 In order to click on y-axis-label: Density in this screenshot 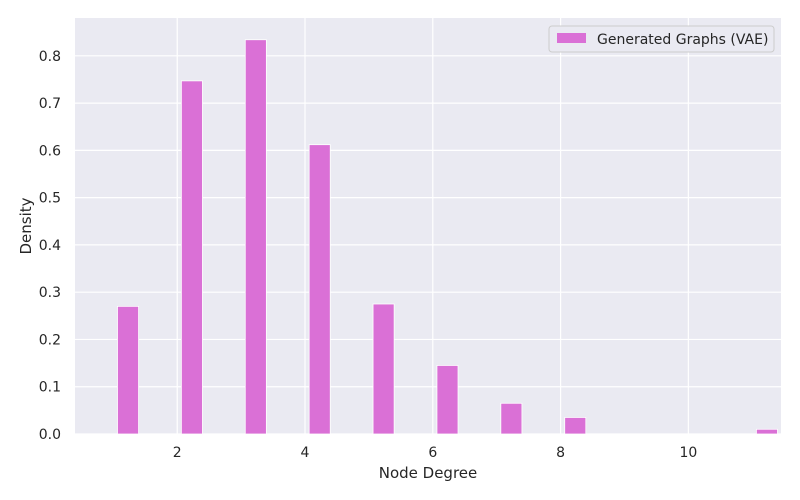, I will do `click(26, 225)`.